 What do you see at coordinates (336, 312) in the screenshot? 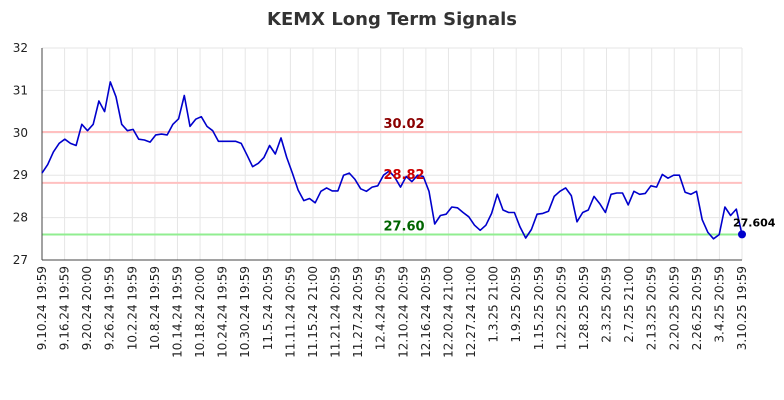
I see `x-tick-label: 11.21.24 20:59` at bounding box center [336, 312].